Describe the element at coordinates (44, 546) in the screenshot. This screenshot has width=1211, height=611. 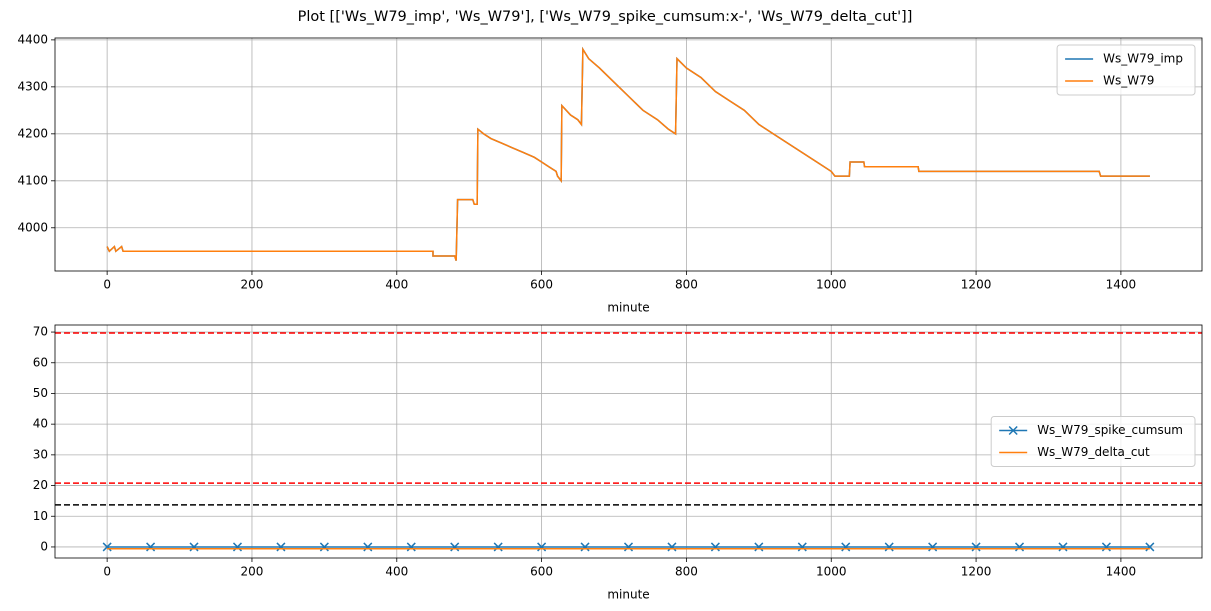
I see `y-tick-label: 0` at that location.